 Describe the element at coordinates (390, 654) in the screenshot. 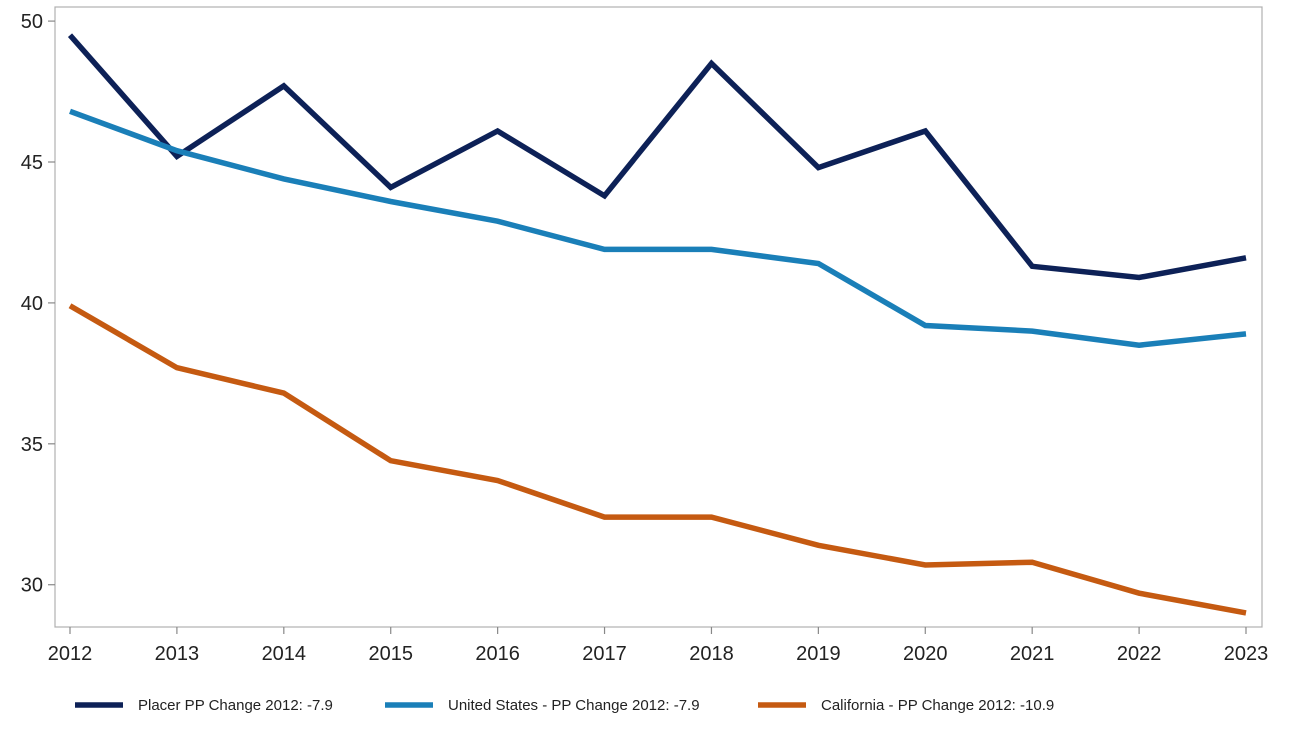

I see `x-tick-label: 2015` at that location.